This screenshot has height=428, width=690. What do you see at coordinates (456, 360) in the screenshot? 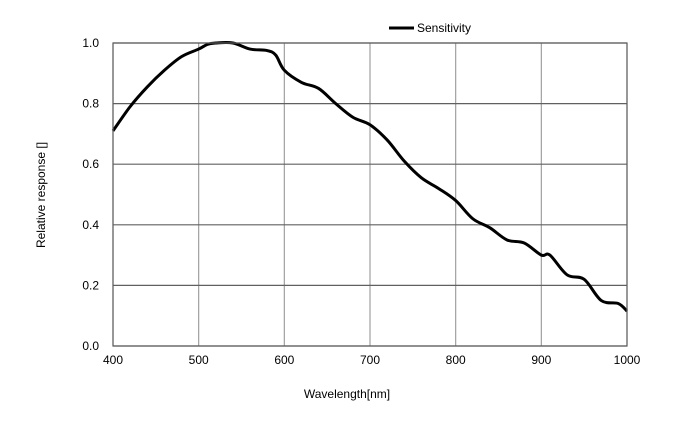
I see `x-tick-label: 800` at bounding box center [456, 360].